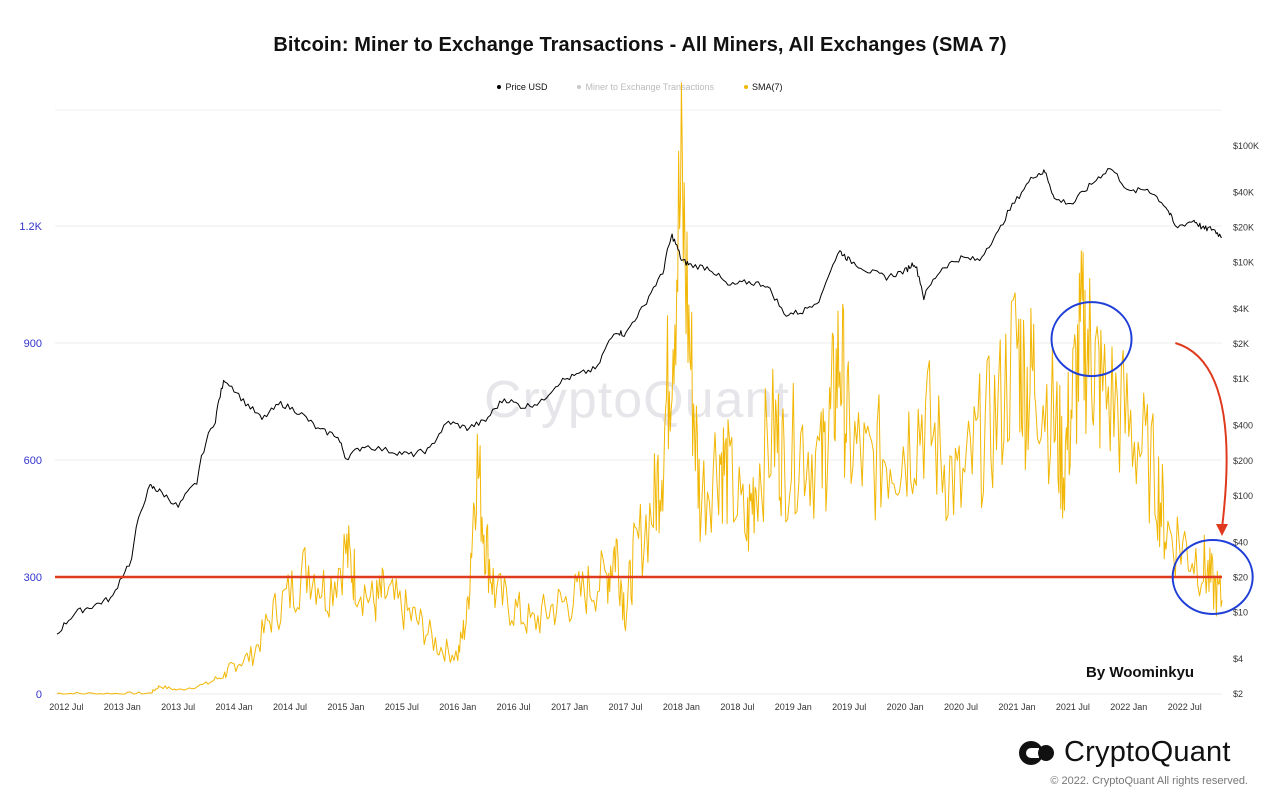 This screenshot has width=1280, height=806. What do you see at coordinates (1243, 228) in the screenshot?
I see `y-right-tick-label: $20K` at bounding box center [1243, 228].